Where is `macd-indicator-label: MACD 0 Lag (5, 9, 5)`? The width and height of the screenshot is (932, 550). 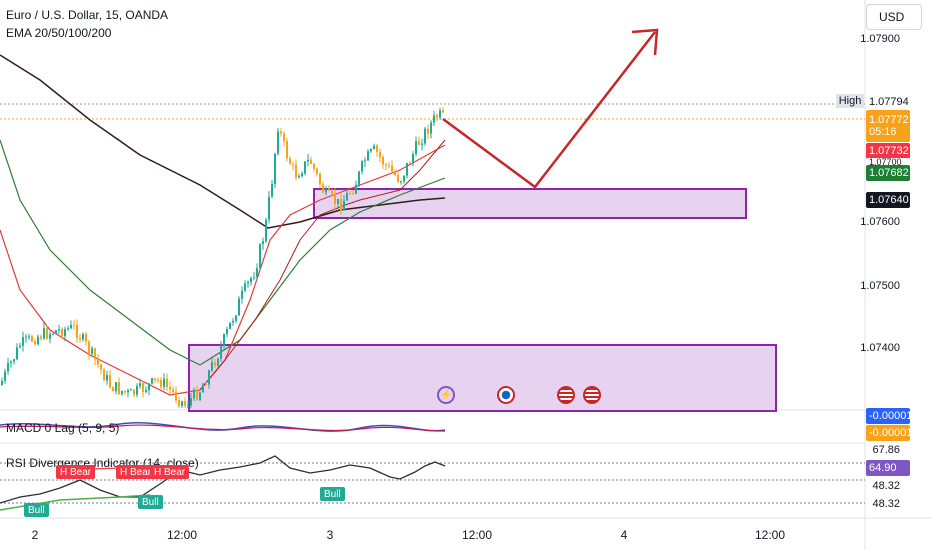
macd-indicator-label: MACD 0 Lag (5, 9, 5) is located at coordinates (63, 428).